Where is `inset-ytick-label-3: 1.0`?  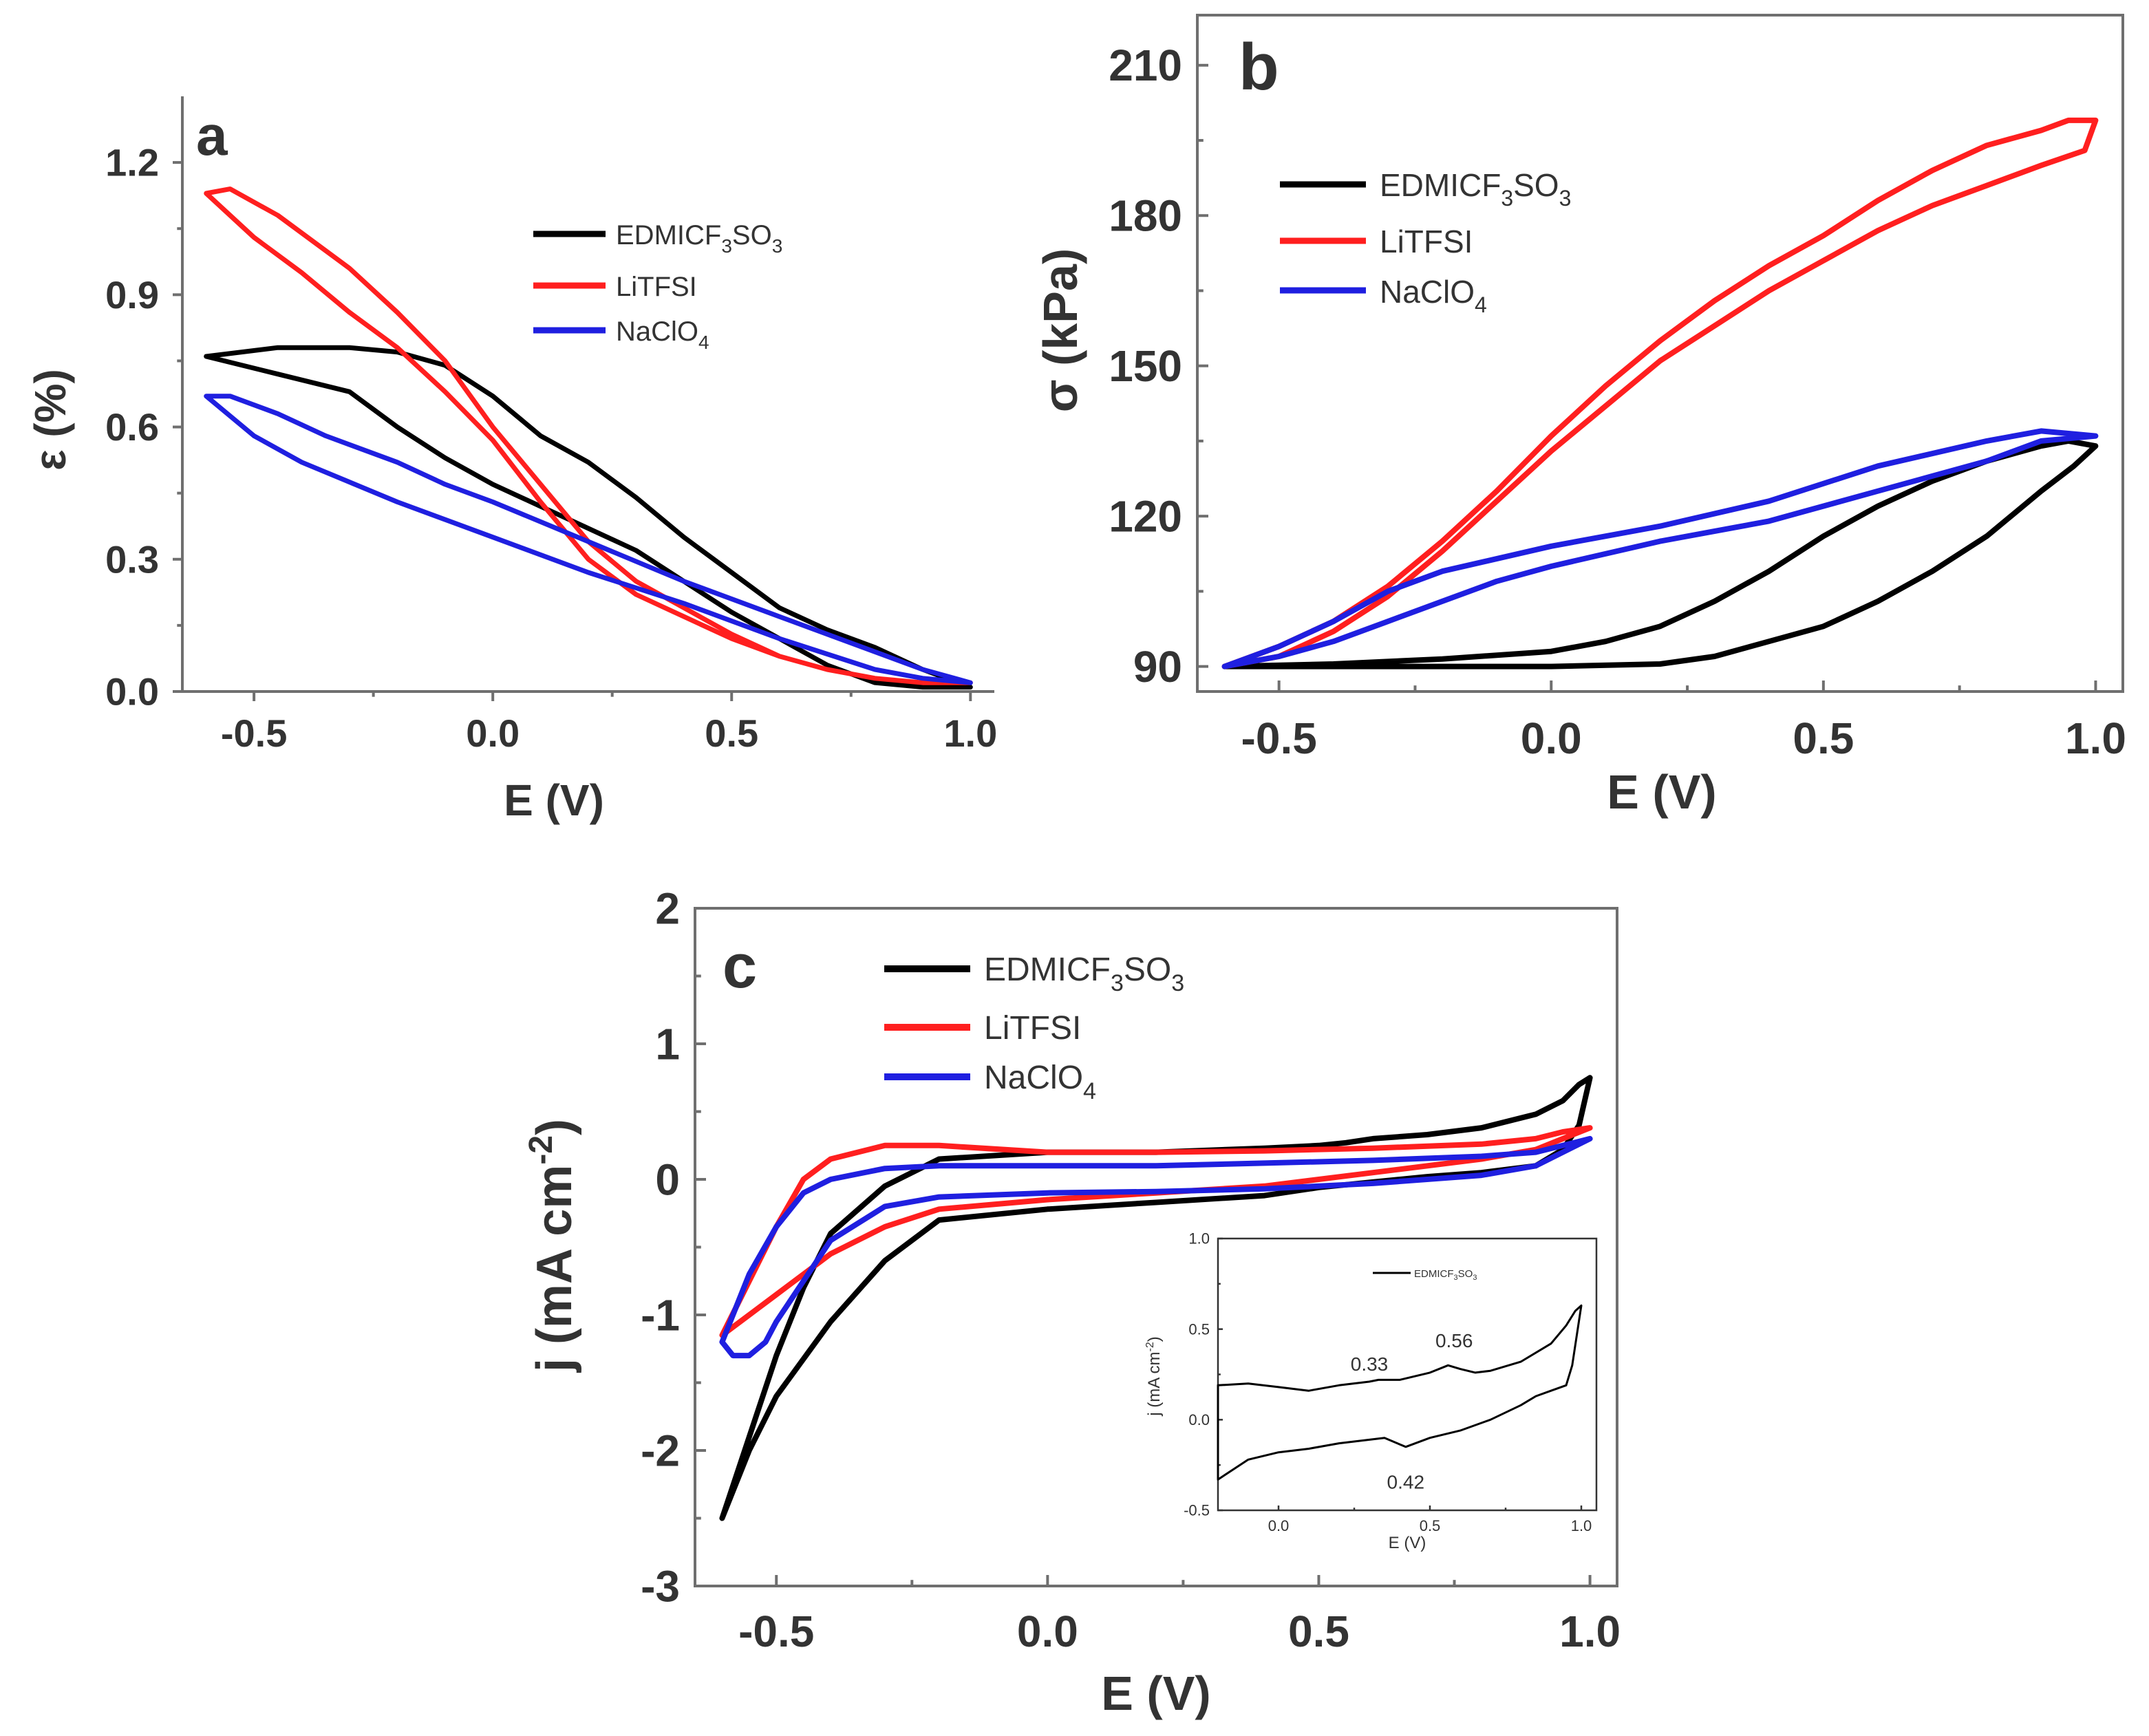 inset-ytick-label-3: 1.0 is located at coordinates (1199, 1238).